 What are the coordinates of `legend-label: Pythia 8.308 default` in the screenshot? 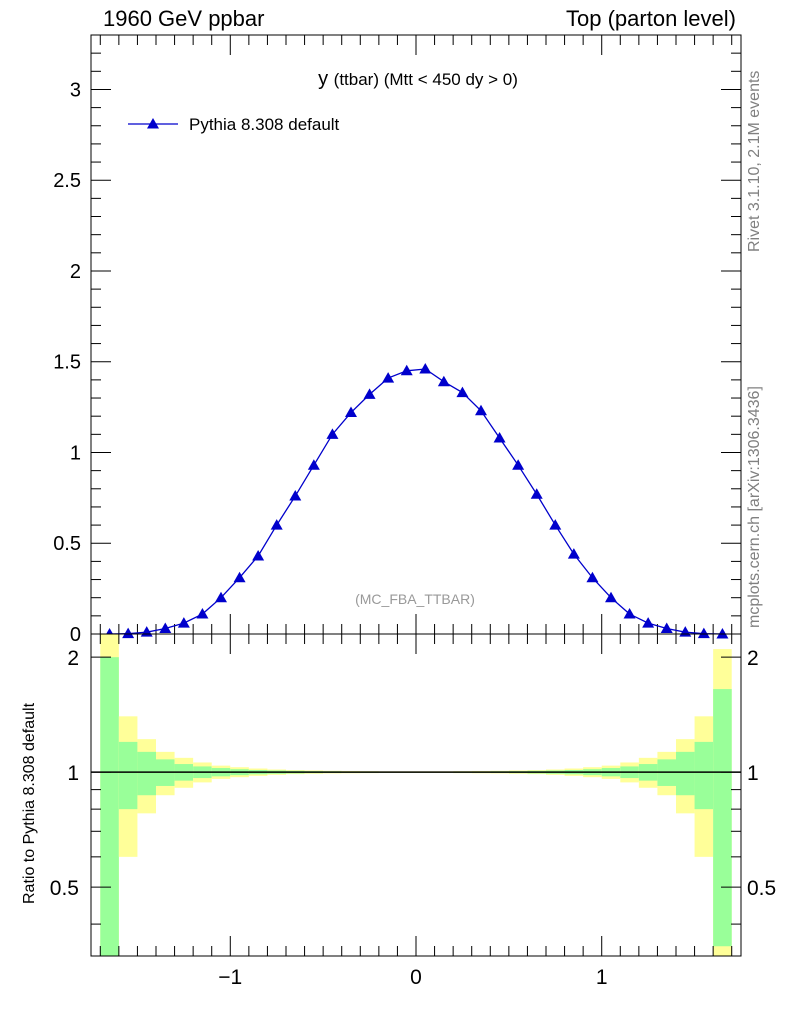 It's located at (264, 124).